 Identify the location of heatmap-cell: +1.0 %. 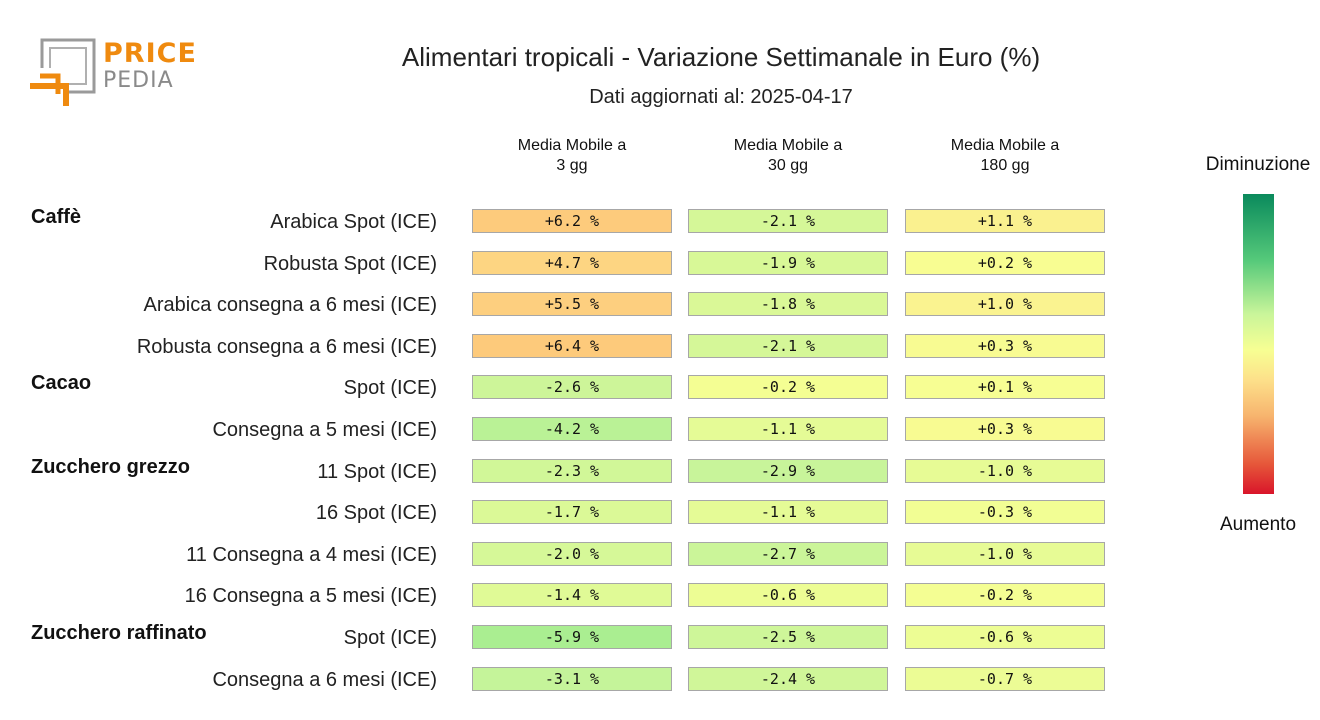
(1005, 304).